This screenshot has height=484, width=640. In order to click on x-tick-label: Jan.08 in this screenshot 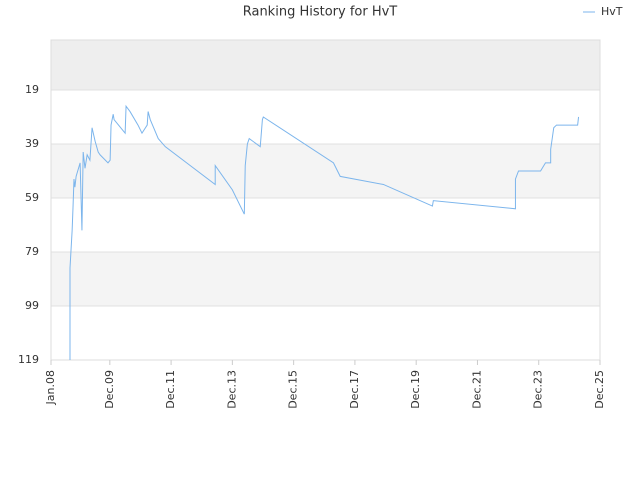, I will do `click(50, 387)`.